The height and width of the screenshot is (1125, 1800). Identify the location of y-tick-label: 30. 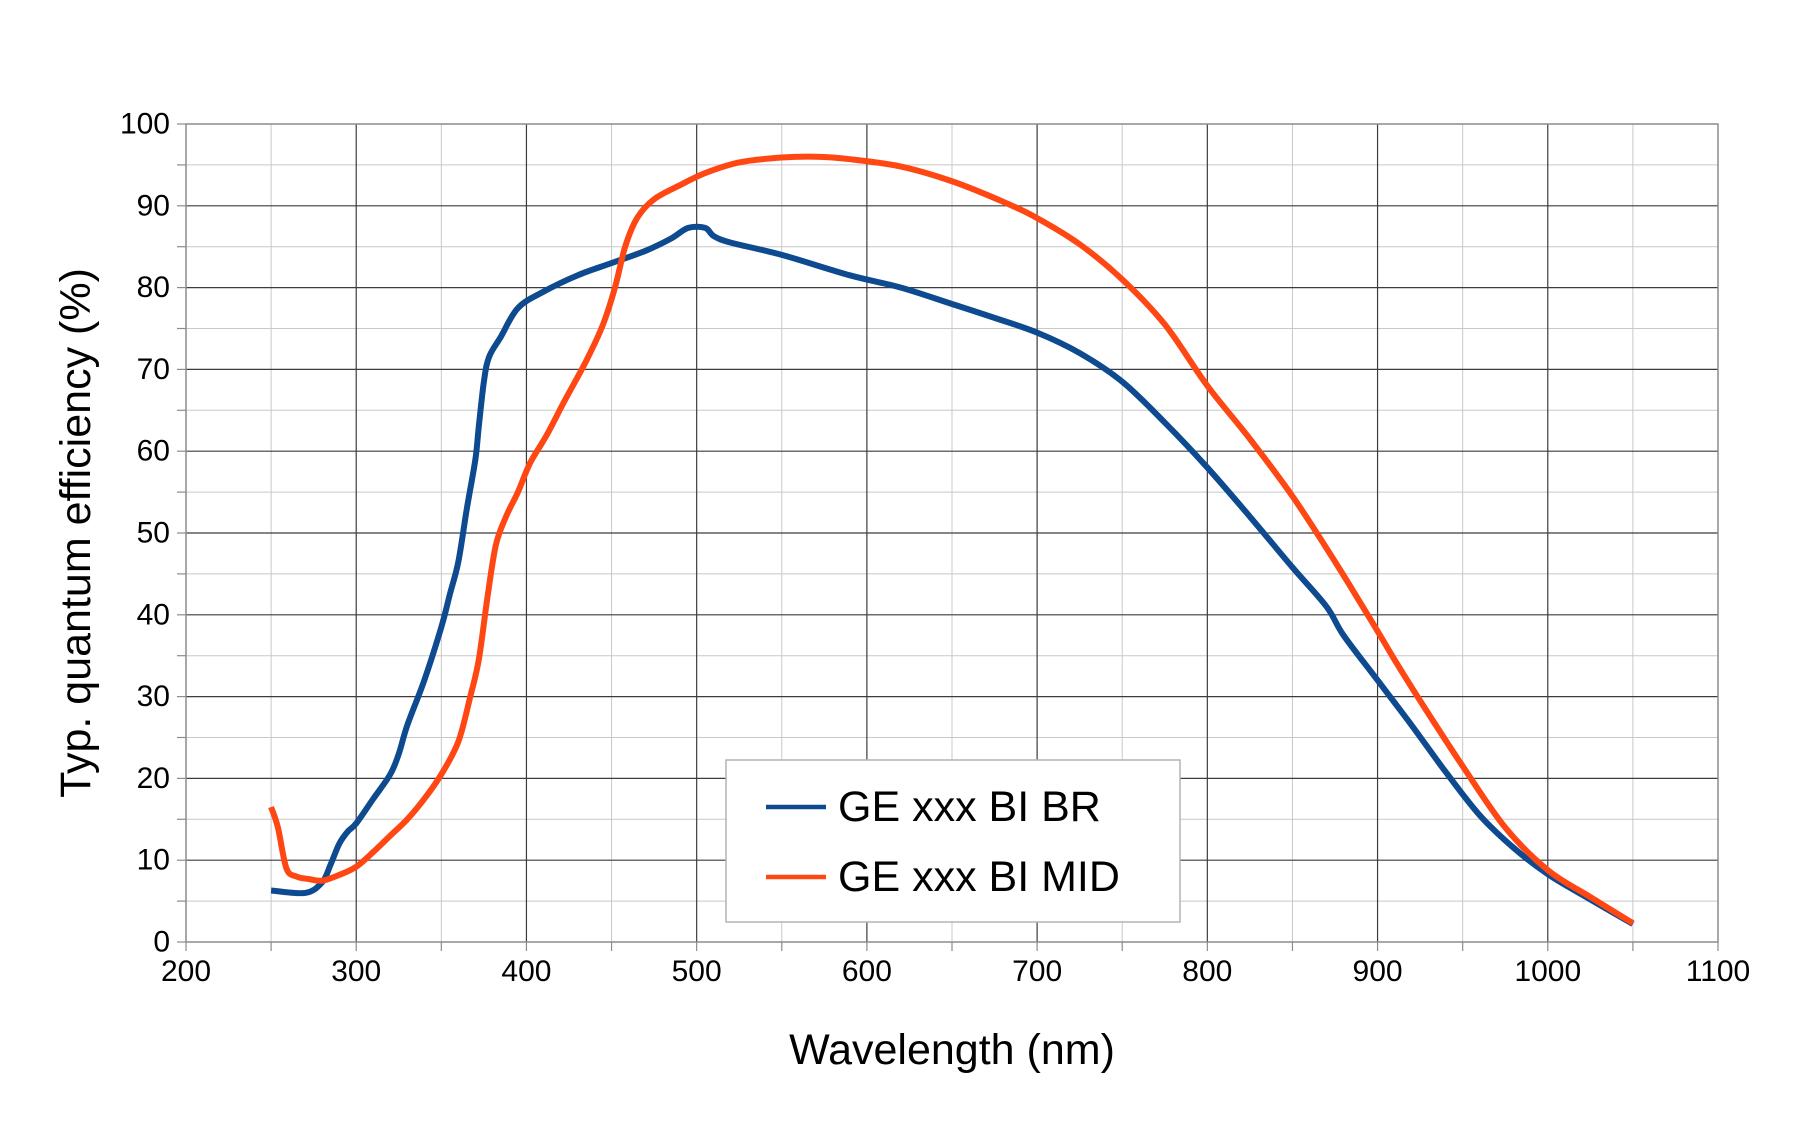
(153, 696).